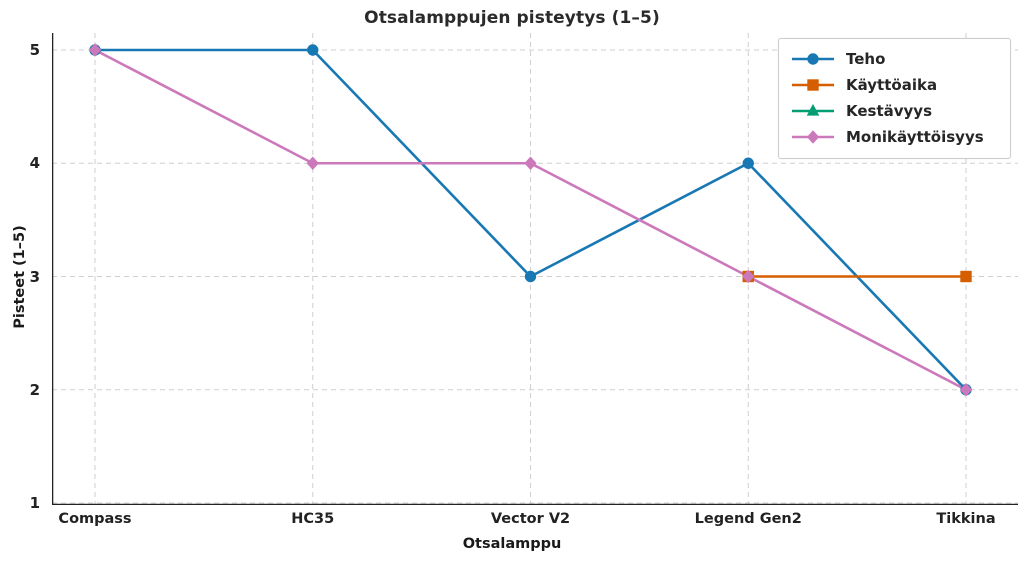  I want to click on legend-item-käyttöaika: Käyttöaika, so click(894, 85).